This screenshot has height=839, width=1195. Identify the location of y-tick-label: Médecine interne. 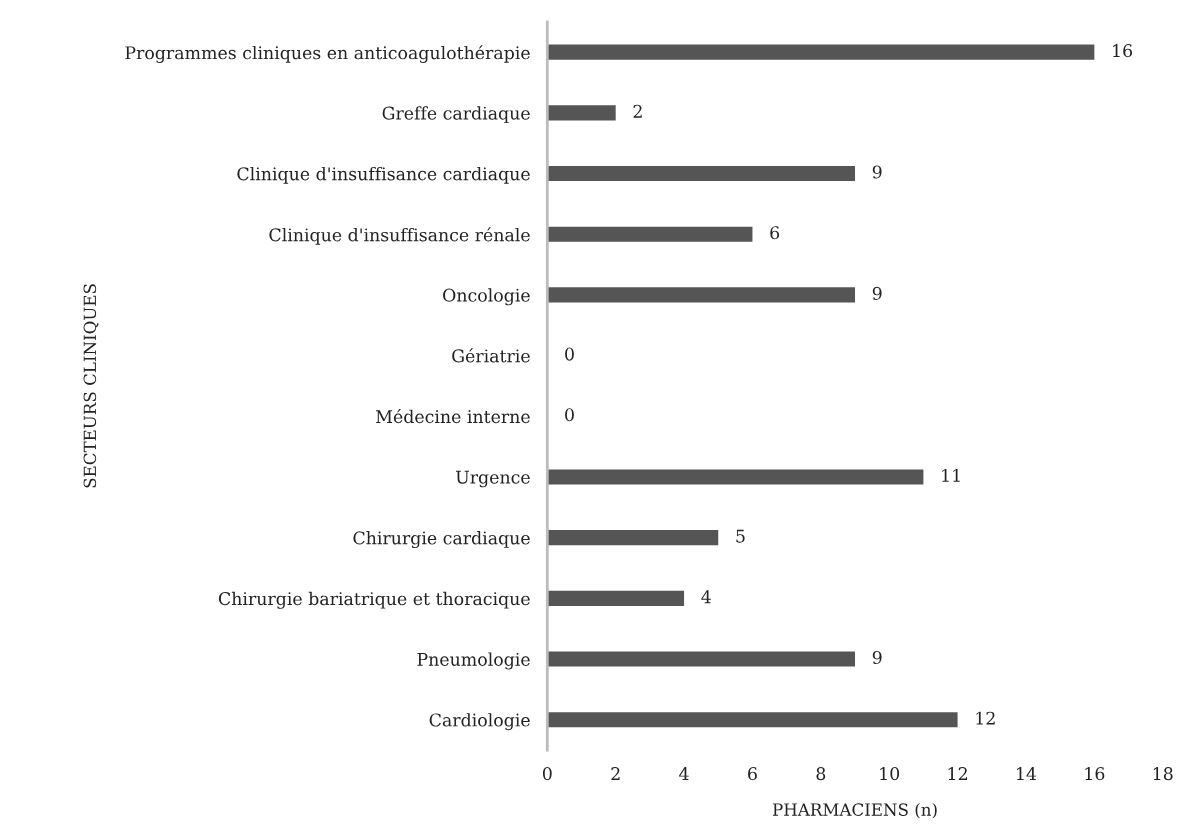
(453, 416).